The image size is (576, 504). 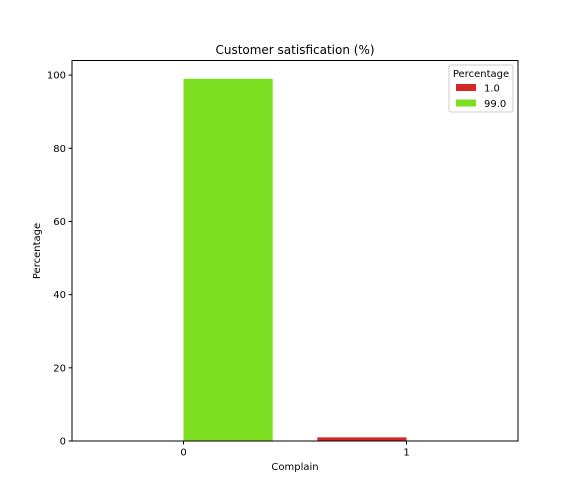 I want to click on legend: Percentage 1.0 99.0, so click(x=481, y=88).